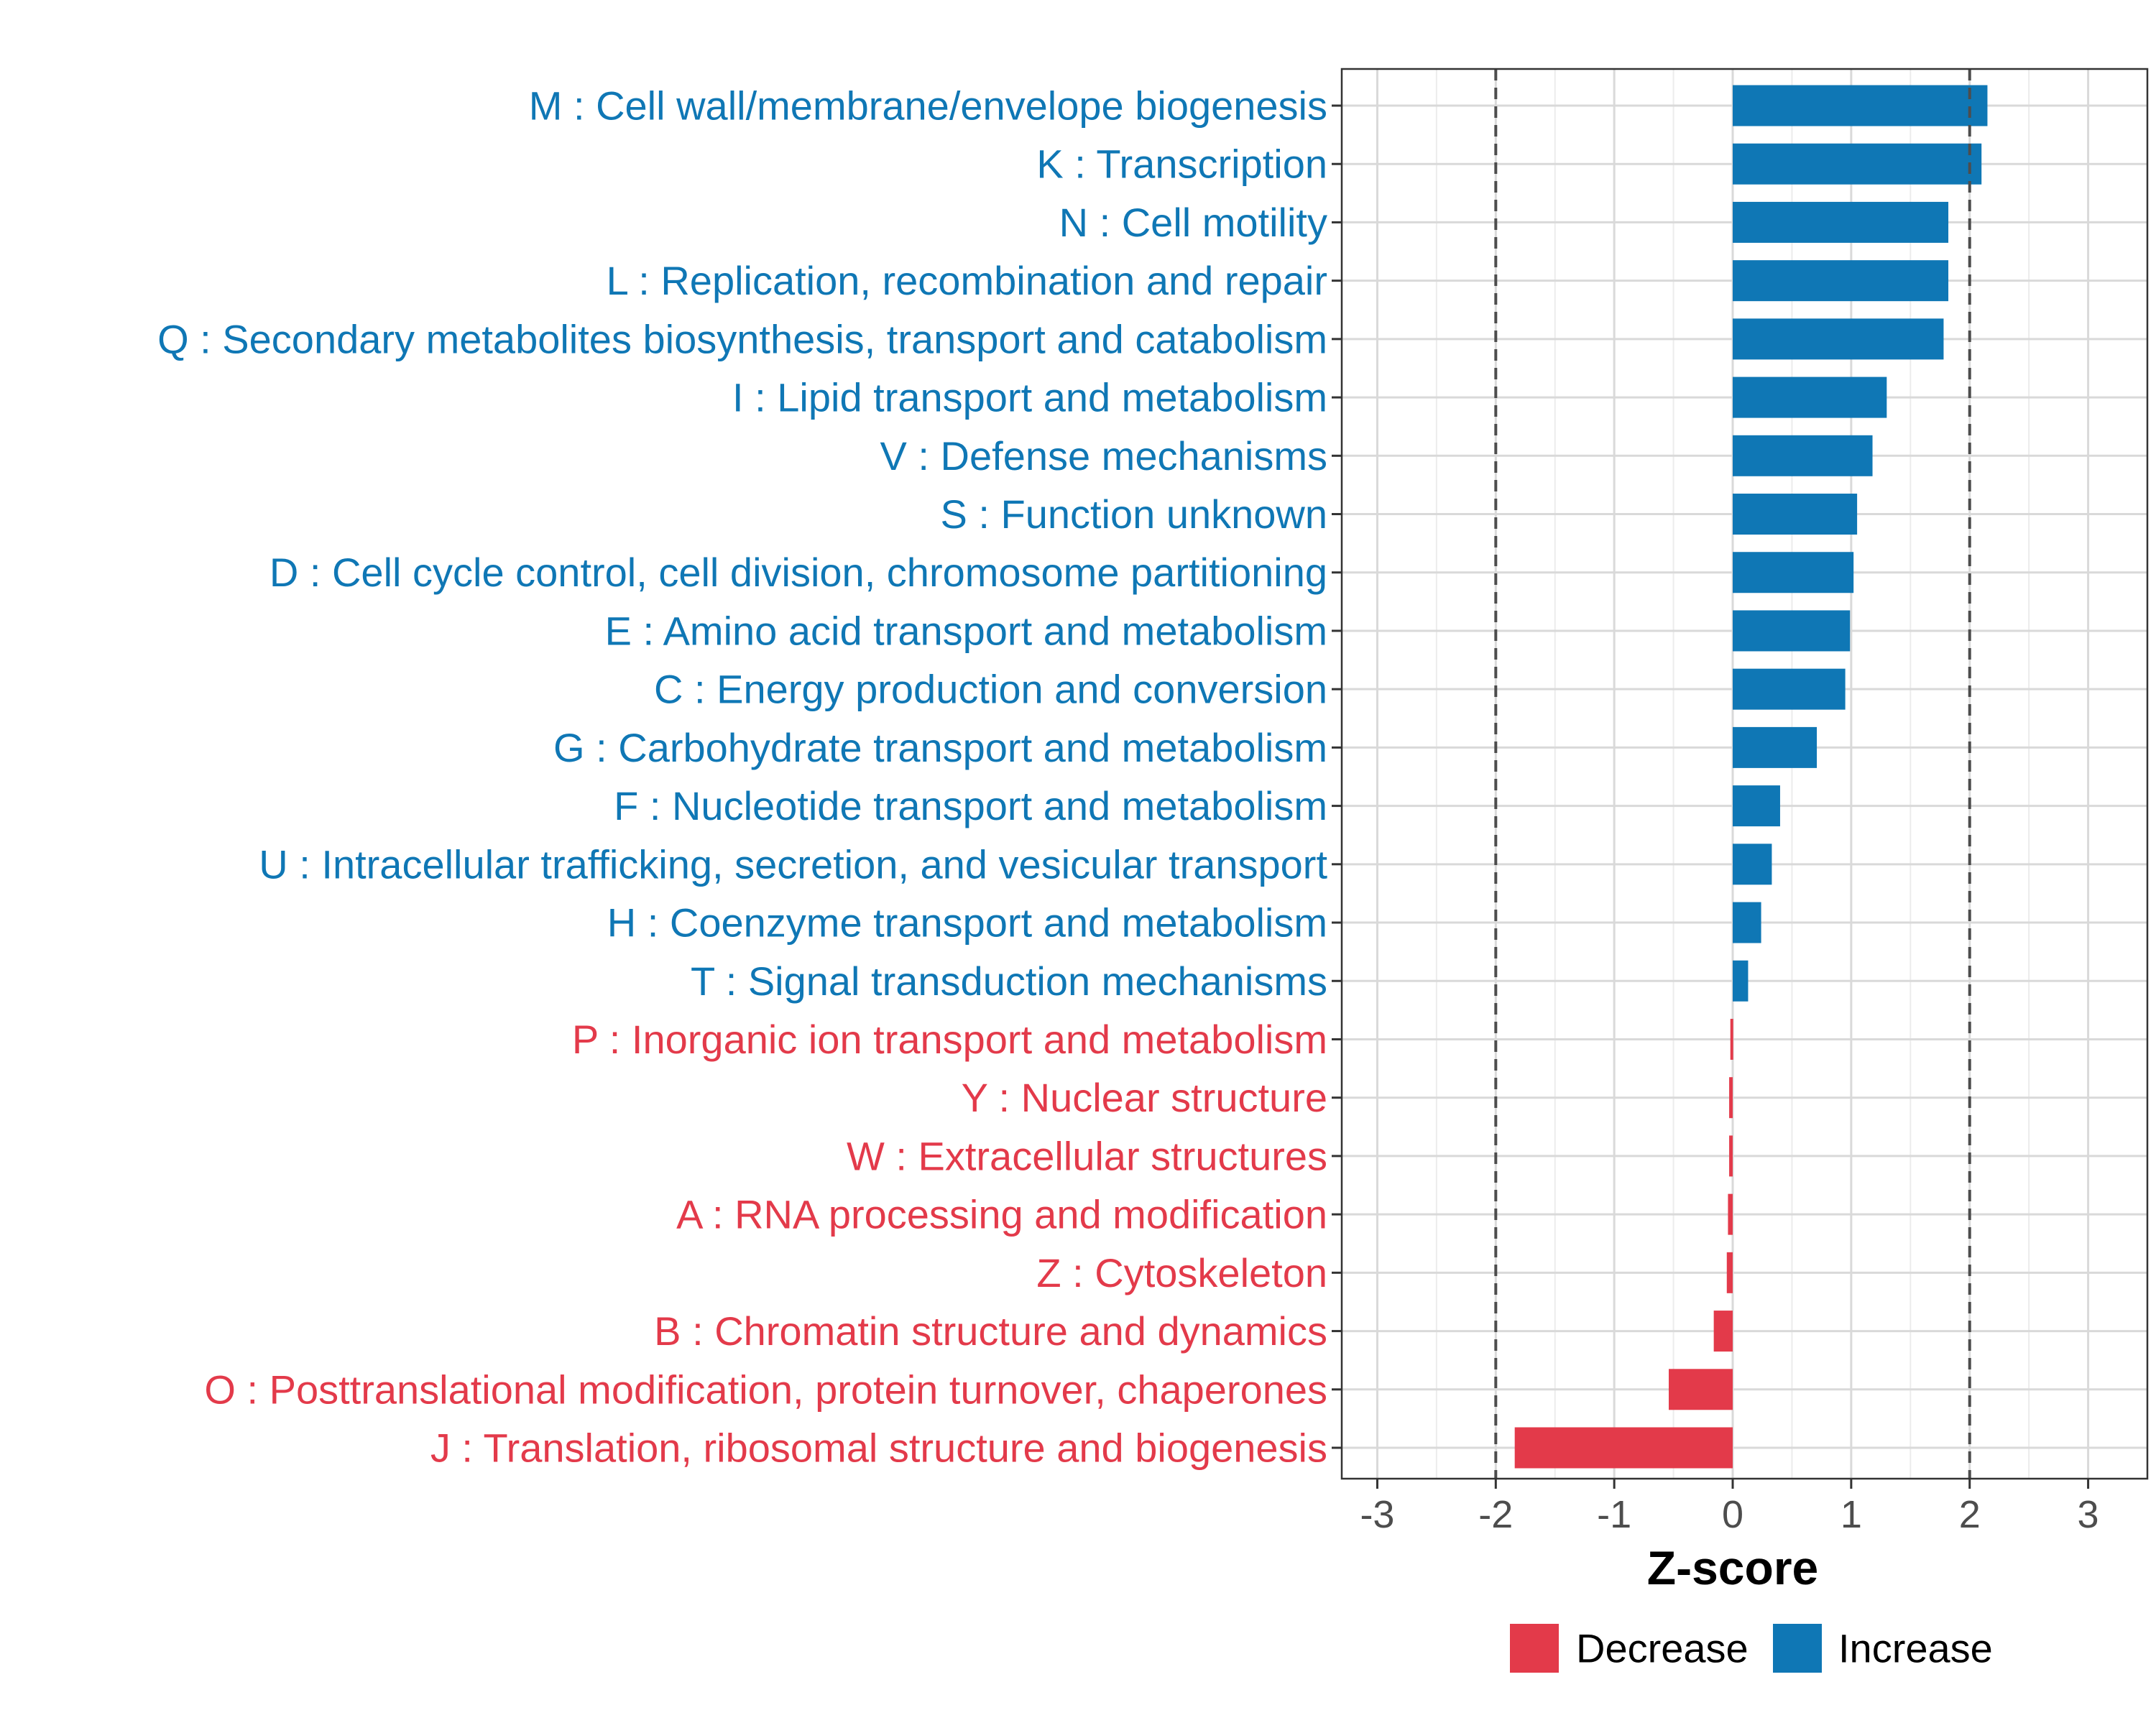  I want to click on category-label-19: A : RNA processing and modification, so click(1001, 1214).